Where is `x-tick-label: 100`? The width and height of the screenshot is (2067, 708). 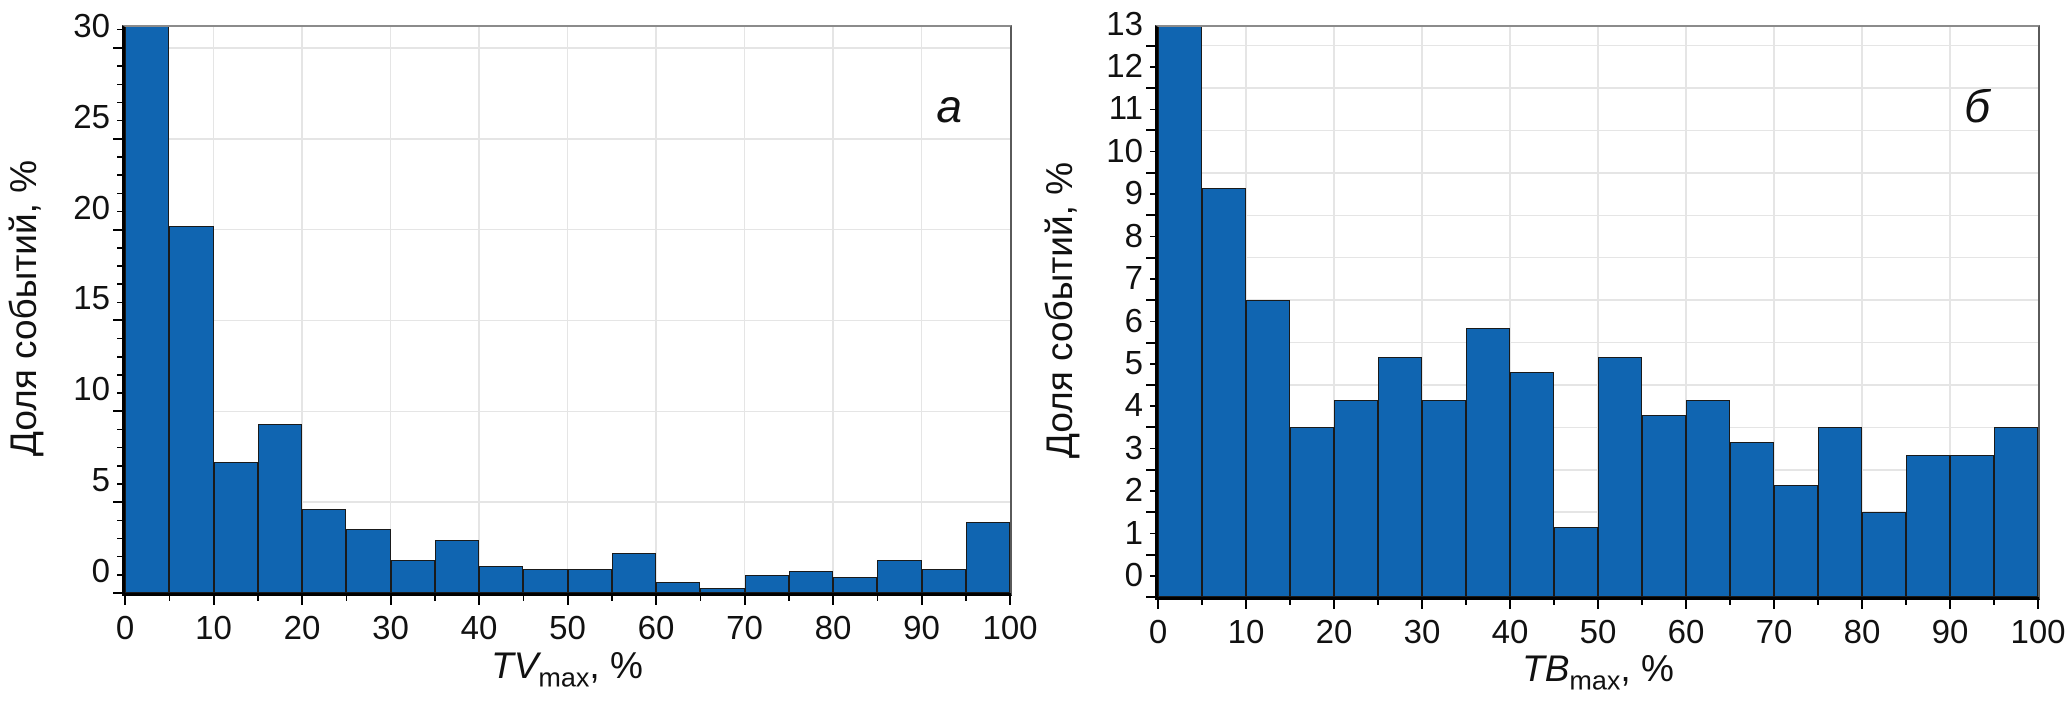 x-tick-label: 100 is located at coordinates (2038, 631).